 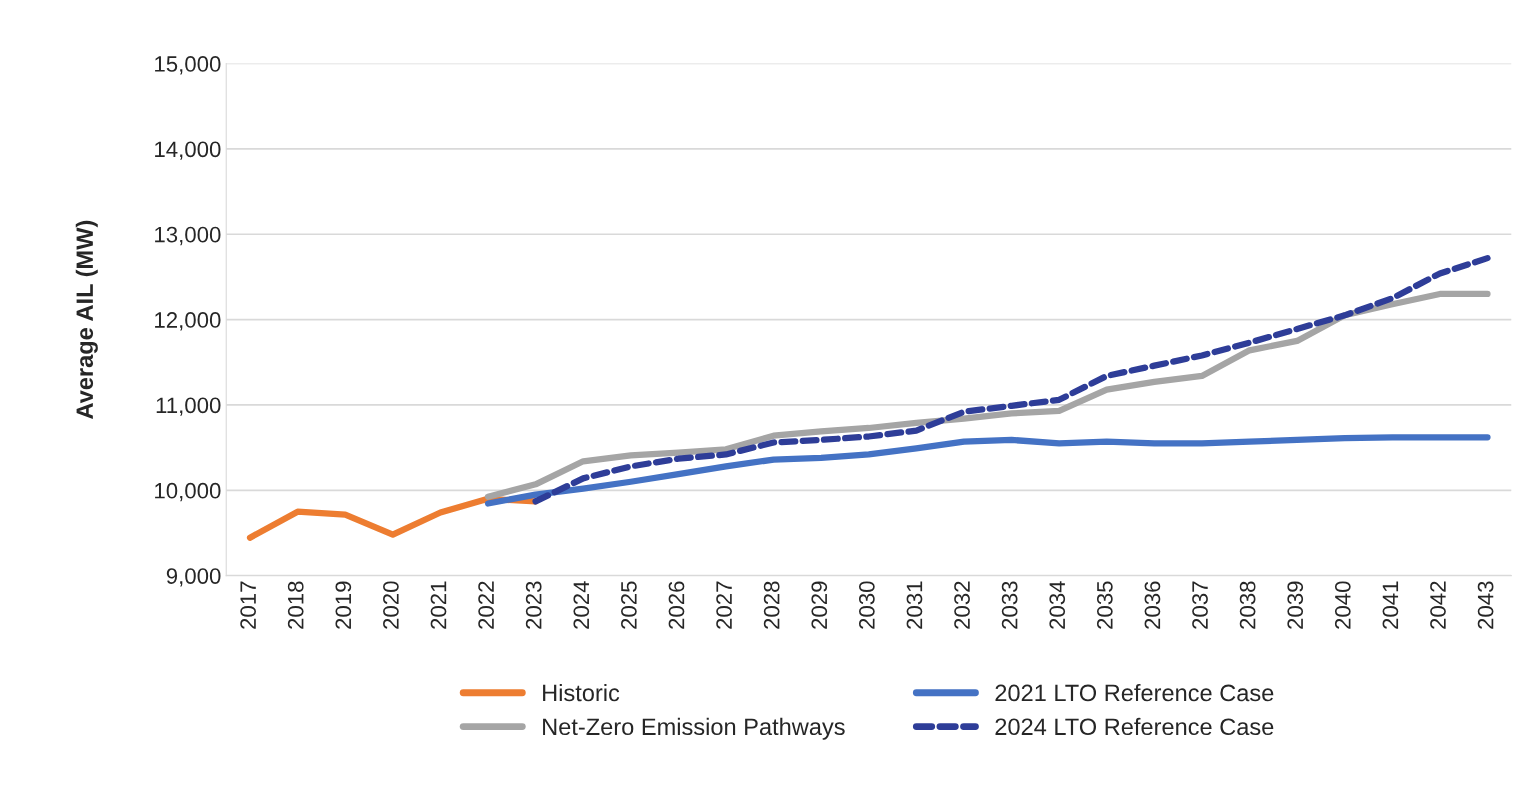 What do you see at coordinates (629, 605) in the screenshot?
I see `x-tick-label: 2025` at bounding box center [629, 605].